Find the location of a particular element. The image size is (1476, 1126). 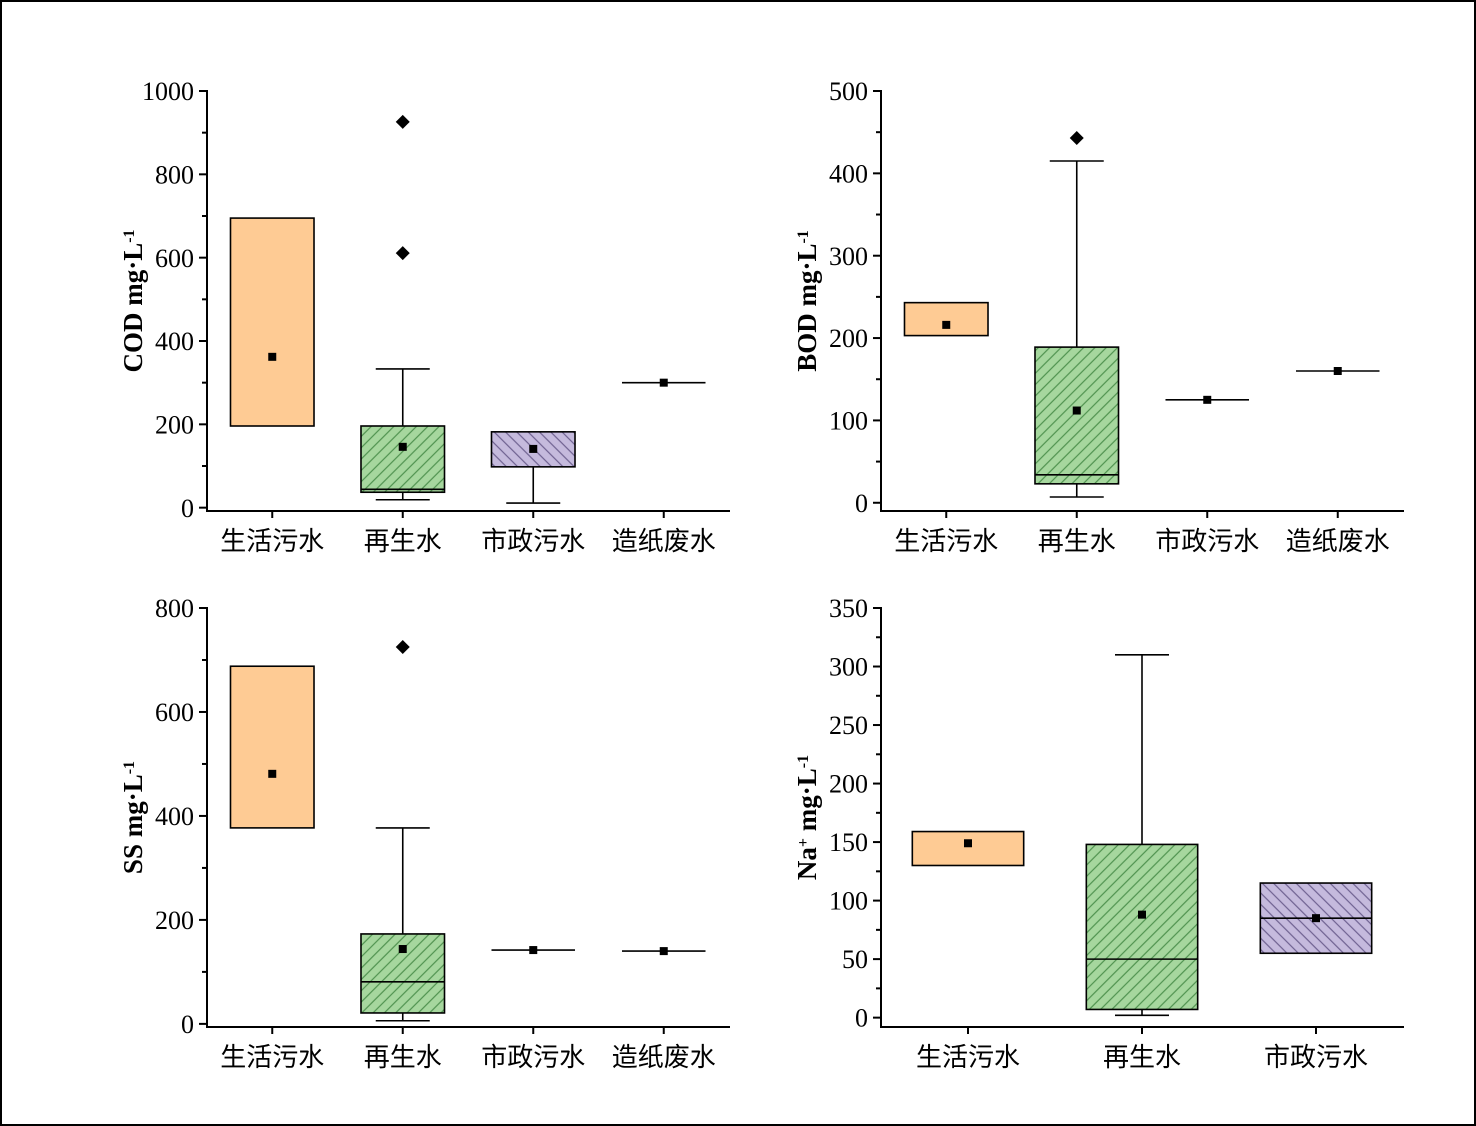

y-tick-label: 500 is located at coordinates (848, 91).